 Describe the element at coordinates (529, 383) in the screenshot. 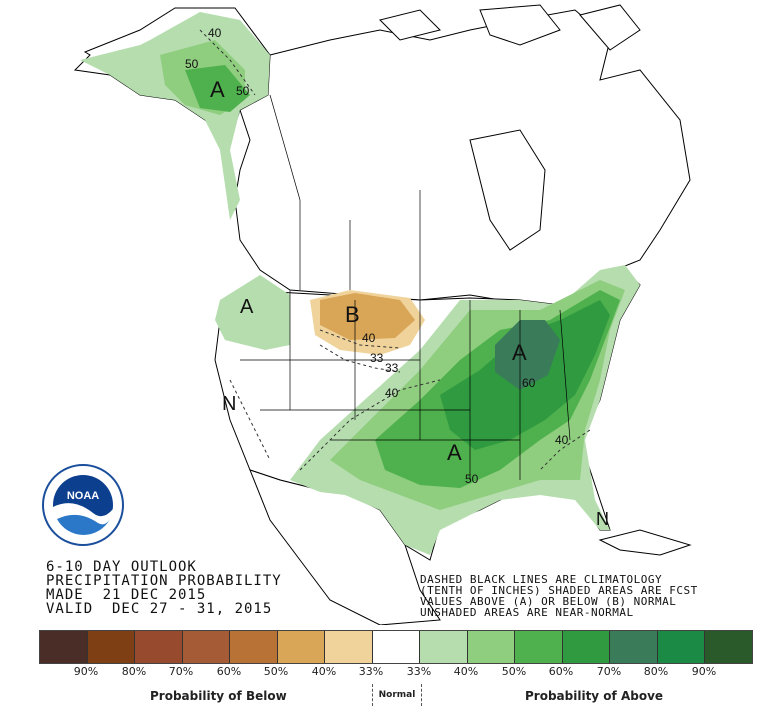

I see `lakes-contour-60: 60` at that location.